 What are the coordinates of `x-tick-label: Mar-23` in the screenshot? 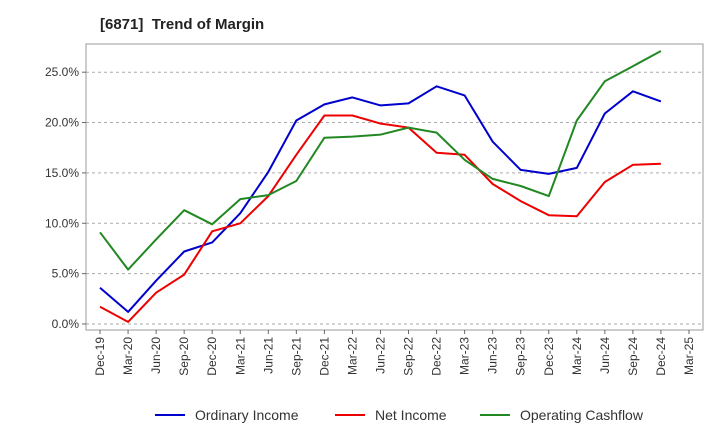 It's located at (465, 356).